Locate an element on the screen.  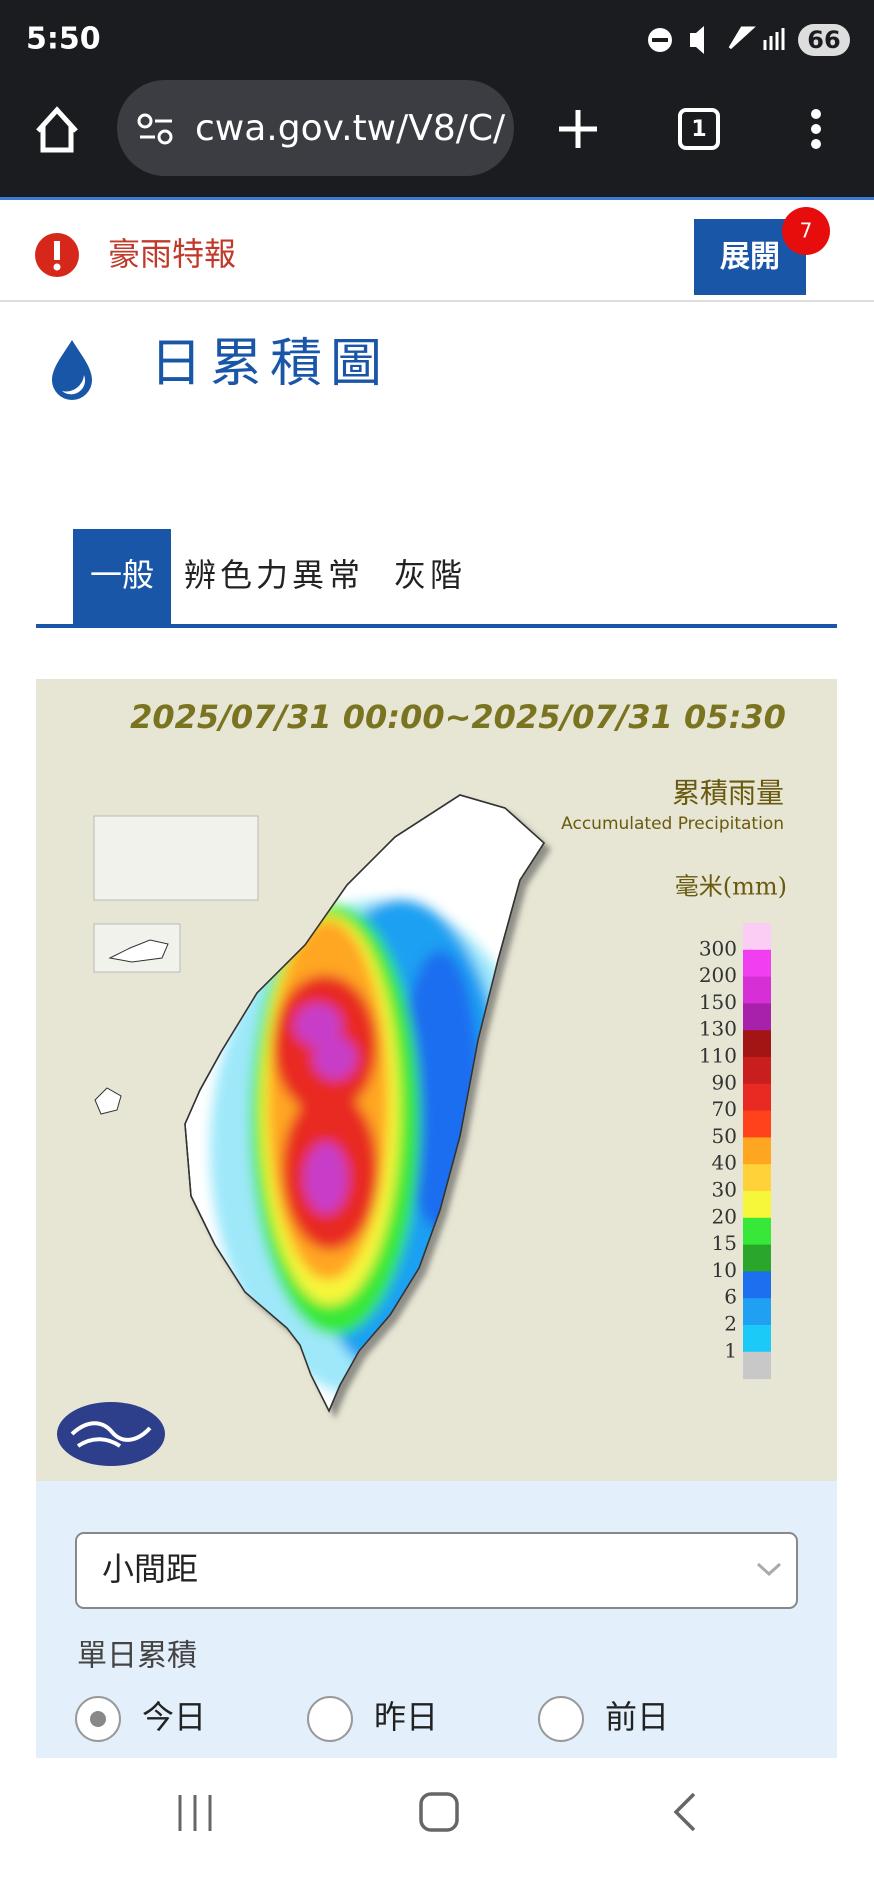
clock: 5:50 is located at coordinates (63, 39).